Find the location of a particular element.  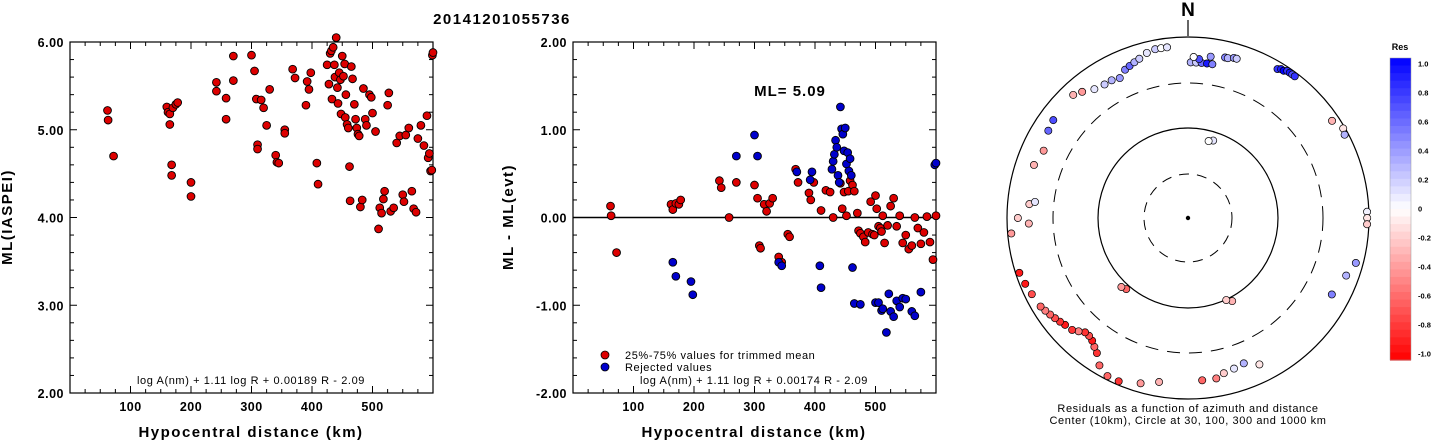

y-tick-label: 0.00 is located at coordinates (554, 219).